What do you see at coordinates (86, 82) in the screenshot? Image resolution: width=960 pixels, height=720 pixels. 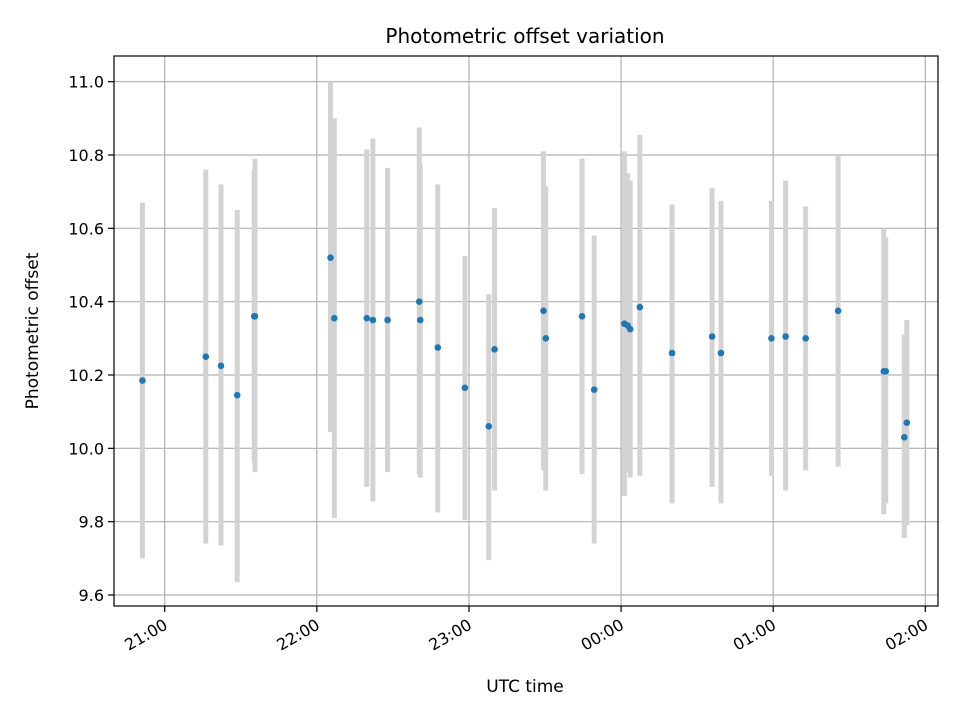 I see `y-tick-label: 11.0` at bounding box center [86, 82].